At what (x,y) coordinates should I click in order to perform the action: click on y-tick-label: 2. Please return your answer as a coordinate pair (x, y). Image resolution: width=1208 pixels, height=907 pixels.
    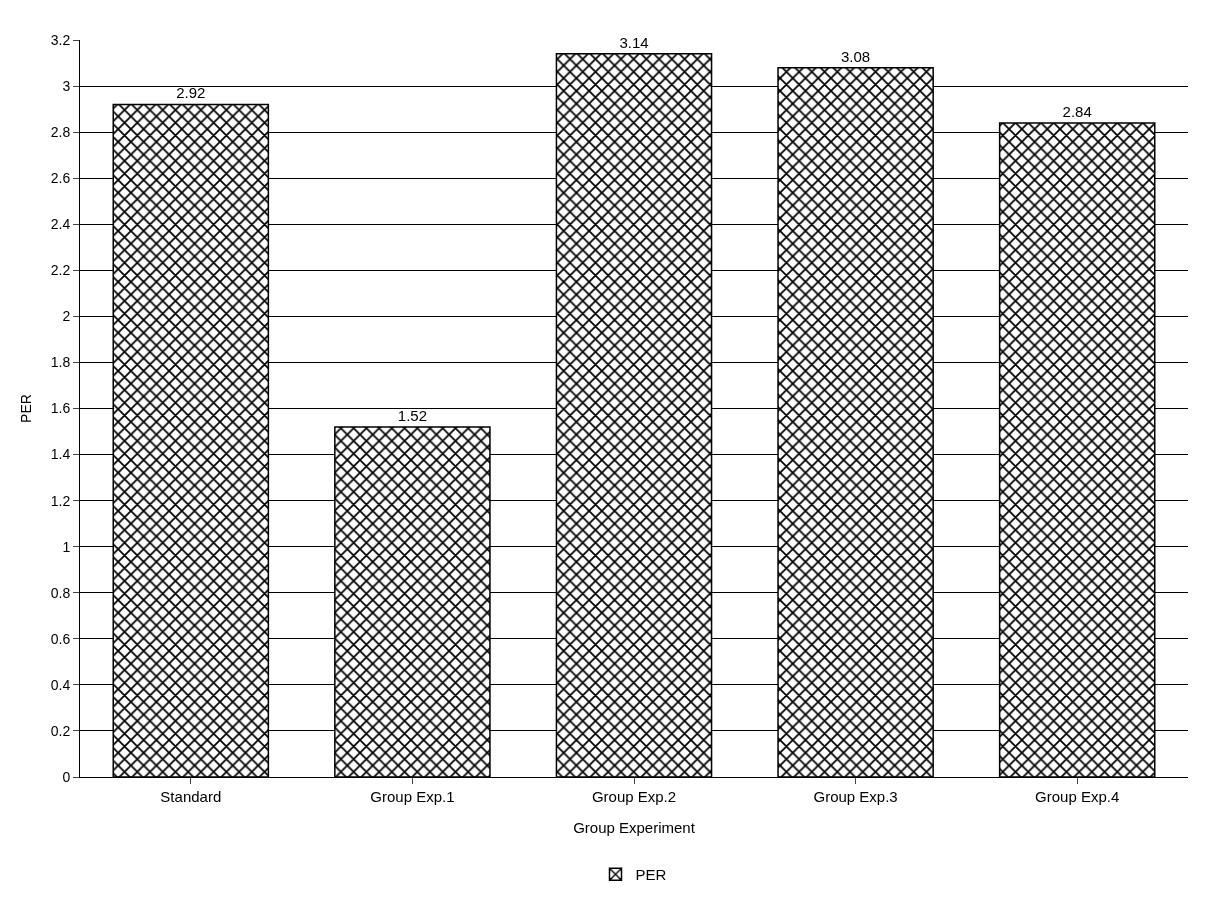
    Looking at the image, I should click on (66, 316).